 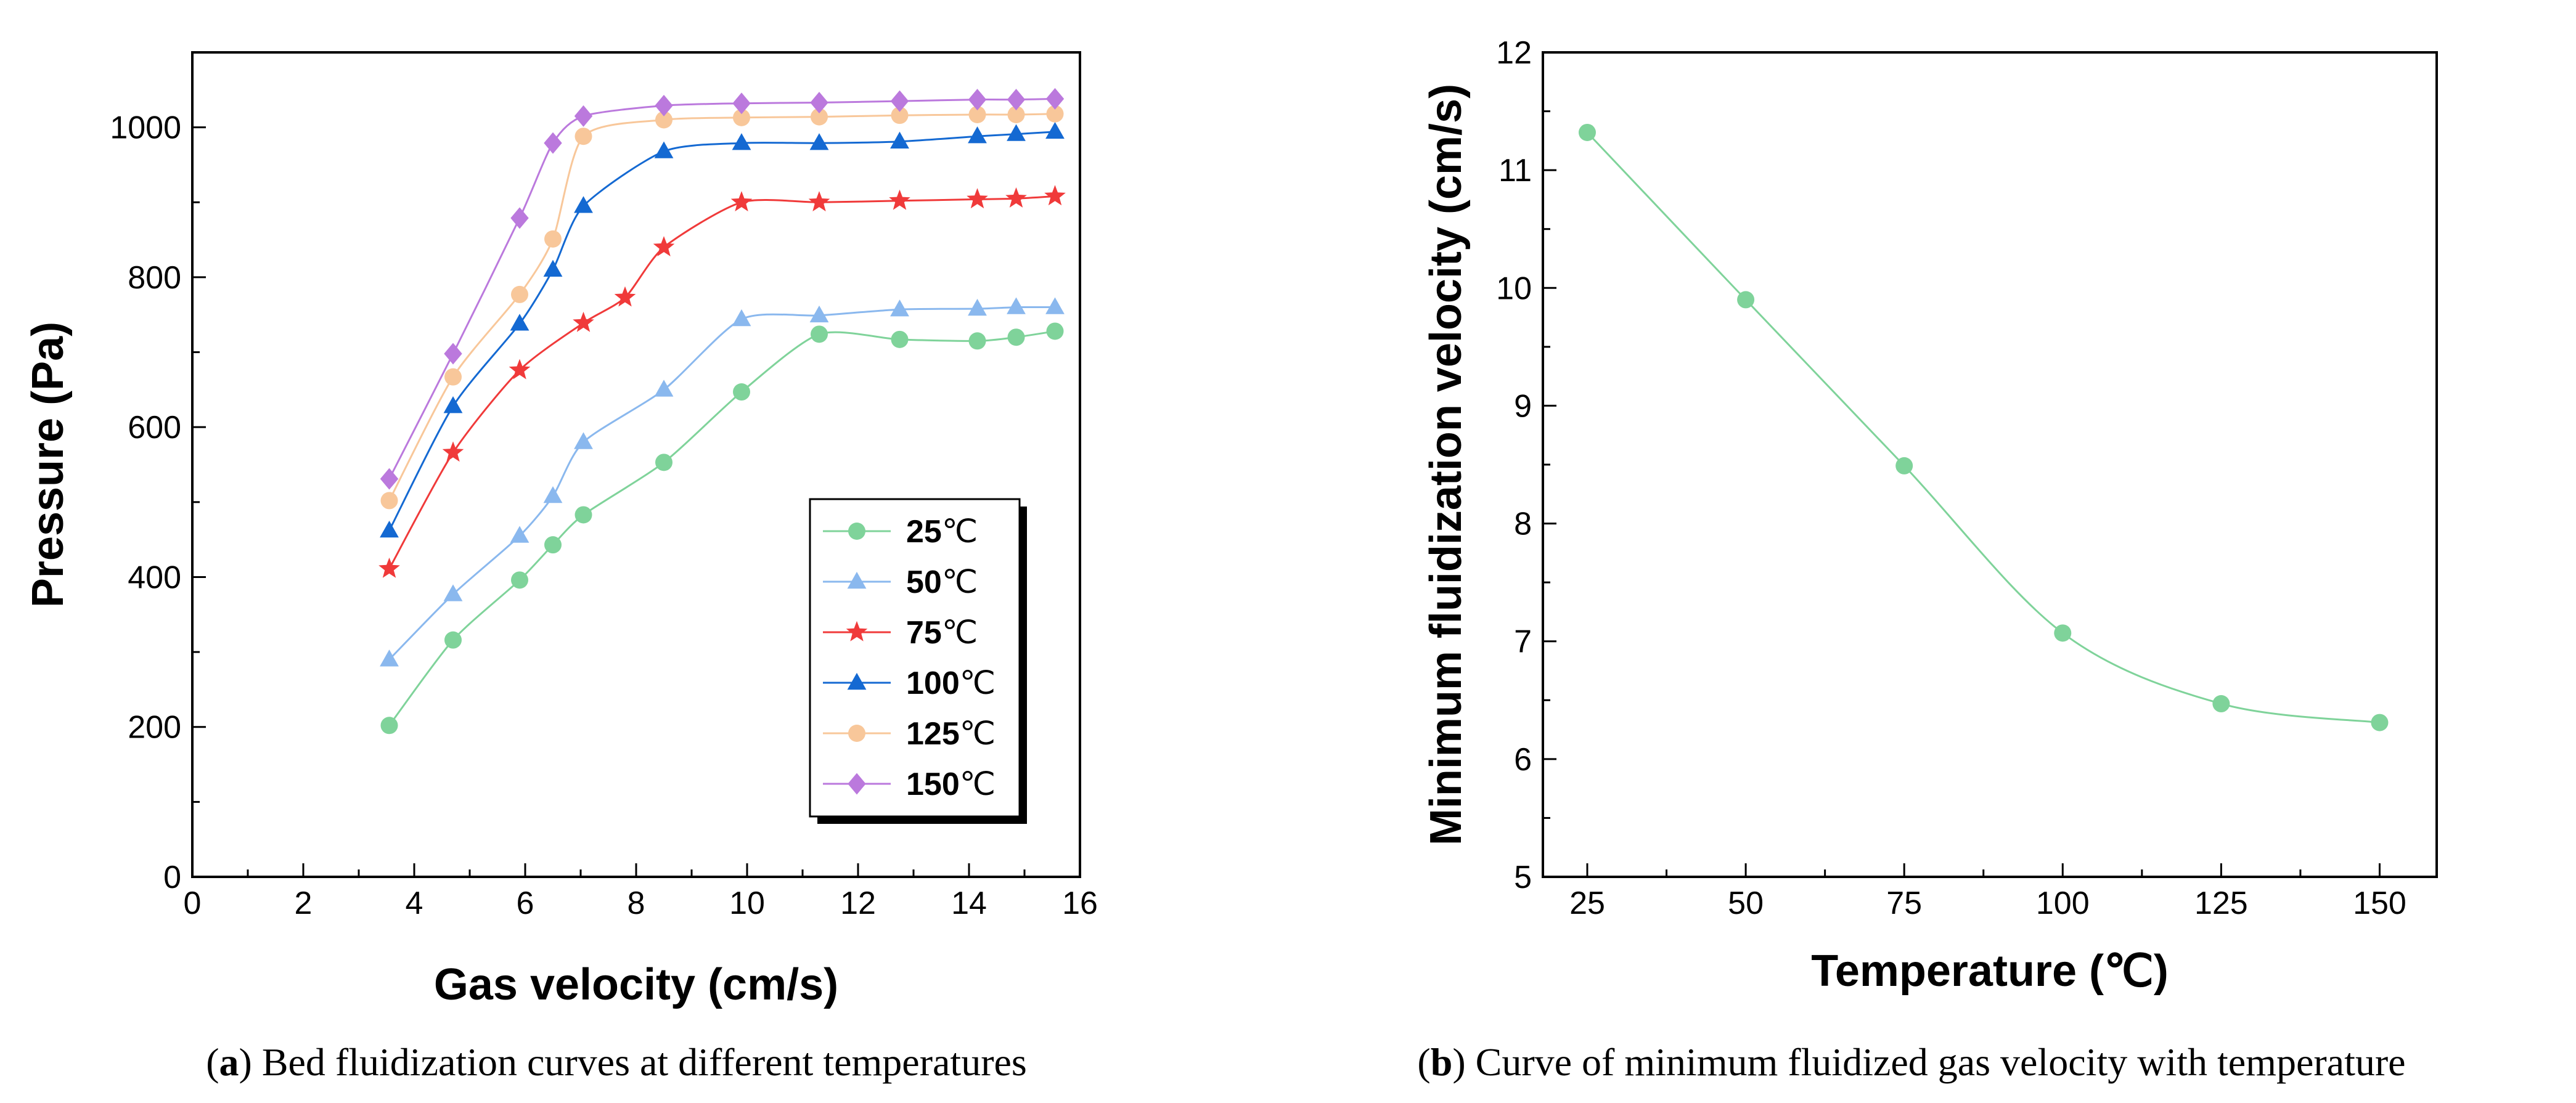 What do you see at coordinates (636, 903) in the screenshot?
I see `x-tick-label: 8` at bounding box center [636, 903].